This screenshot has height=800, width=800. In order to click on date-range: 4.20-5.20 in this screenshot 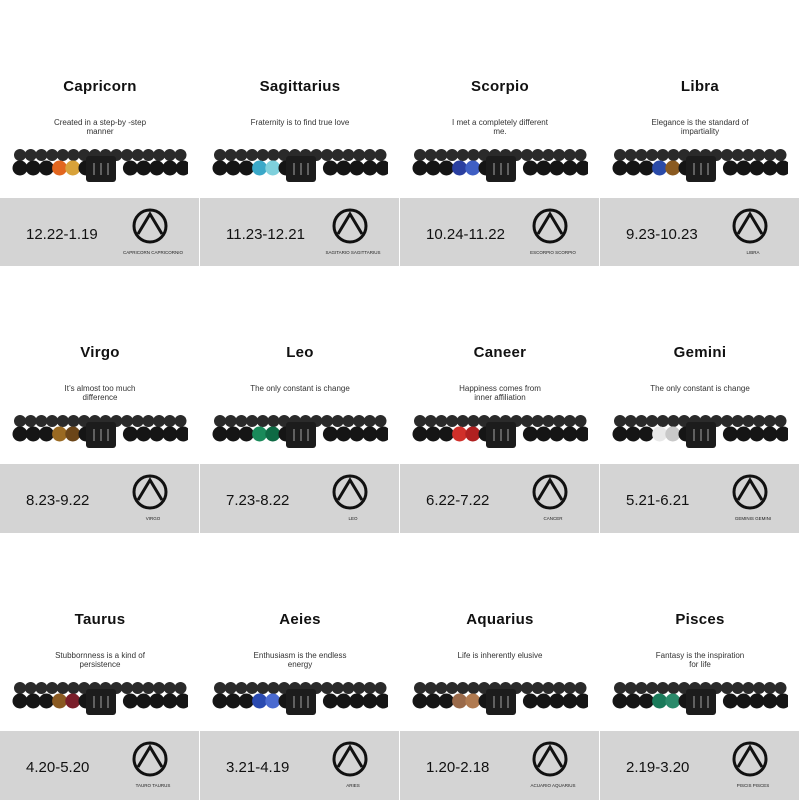, I will do `click(58, 767)`.